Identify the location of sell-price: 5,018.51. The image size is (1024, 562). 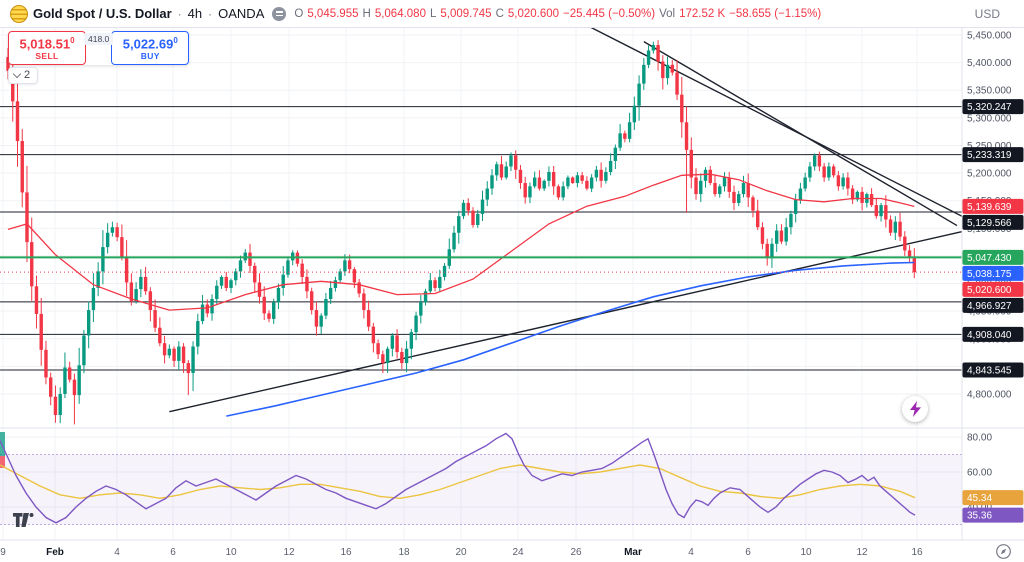
(45, 44).